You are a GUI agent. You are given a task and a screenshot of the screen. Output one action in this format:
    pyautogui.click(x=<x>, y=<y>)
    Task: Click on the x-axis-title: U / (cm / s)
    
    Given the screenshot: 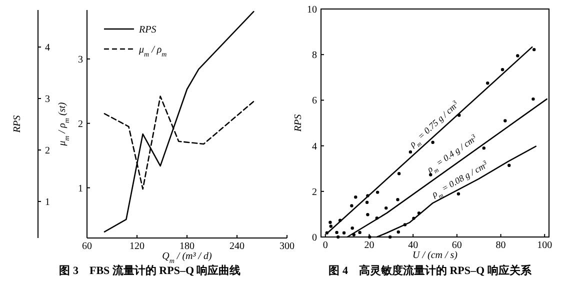 What is the action you would take?
    pyautogui.click(x=435, y=255)
    